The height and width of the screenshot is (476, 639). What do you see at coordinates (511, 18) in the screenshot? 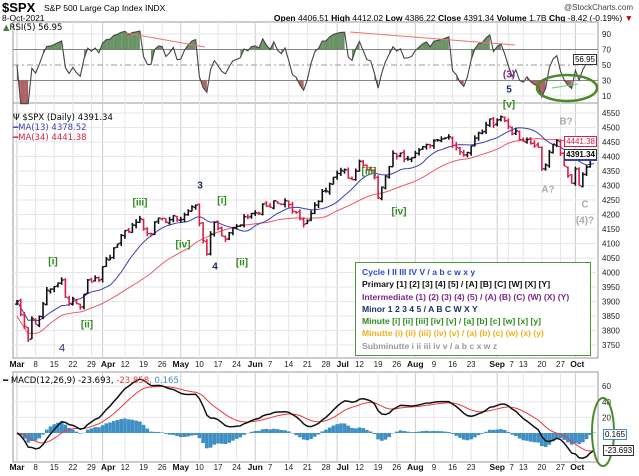
I see `volume-label: Volume` at bounding box center [511, 18].